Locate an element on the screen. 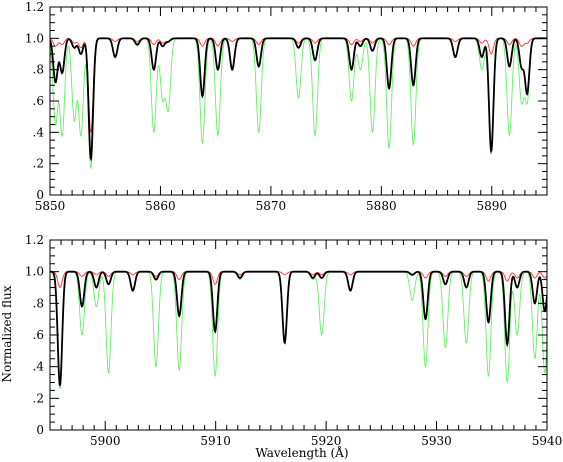  x-tick-label: 5860 is located at coordinates (160, 206).